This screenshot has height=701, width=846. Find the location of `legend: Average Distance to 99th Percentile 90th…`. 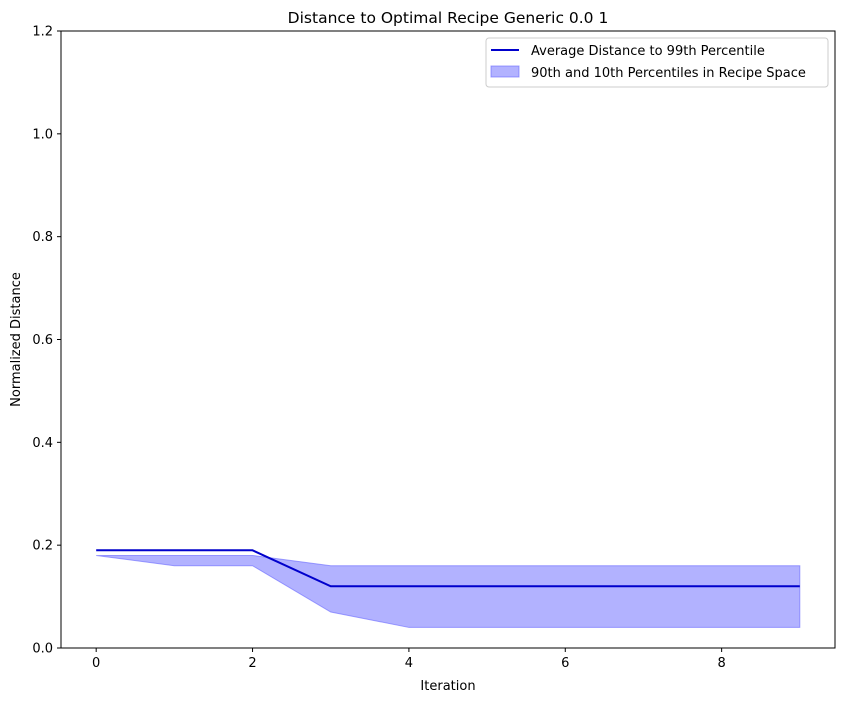

legend: Average Distance to 99th Percentile 90th… is located at coordinates (657, 62).